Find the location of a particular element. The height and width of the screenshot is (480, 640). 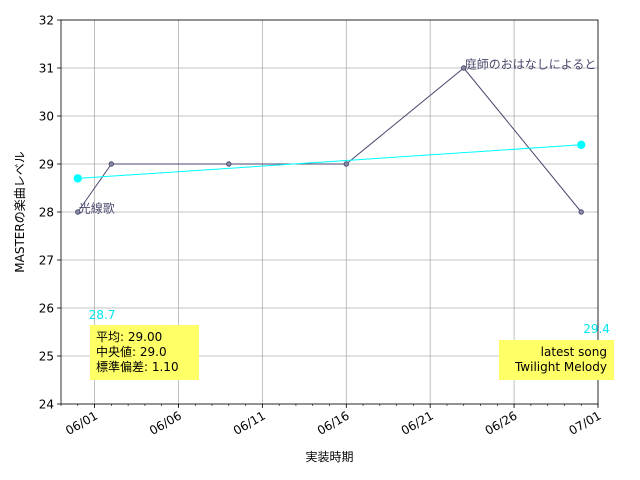

stats-box is located at coordinates (144, 352).